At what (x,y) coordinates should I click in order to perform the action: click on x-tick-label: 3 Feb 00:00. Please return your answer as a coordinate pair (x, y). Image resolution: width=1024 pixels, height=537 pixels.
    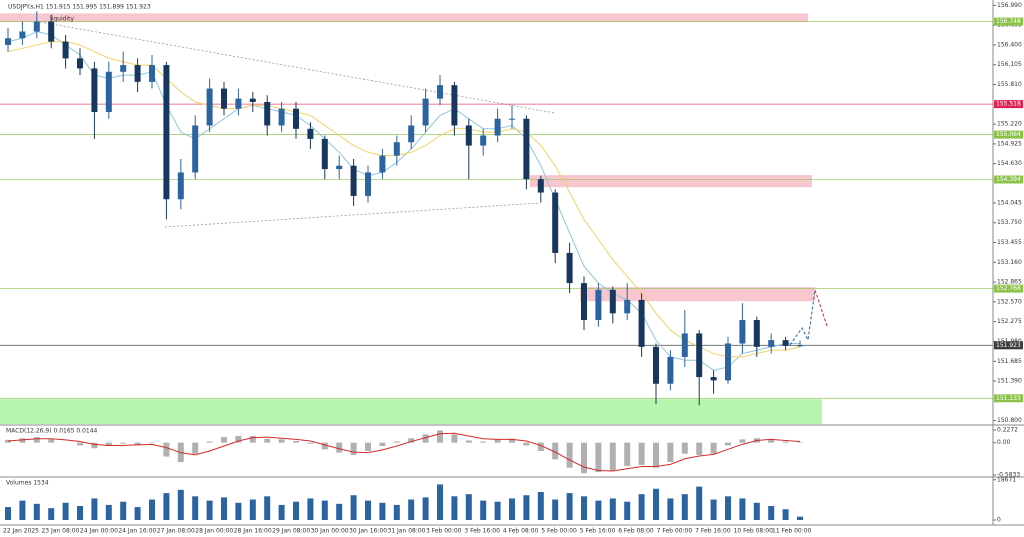
    Looking at the image, I should click on (444, 531).